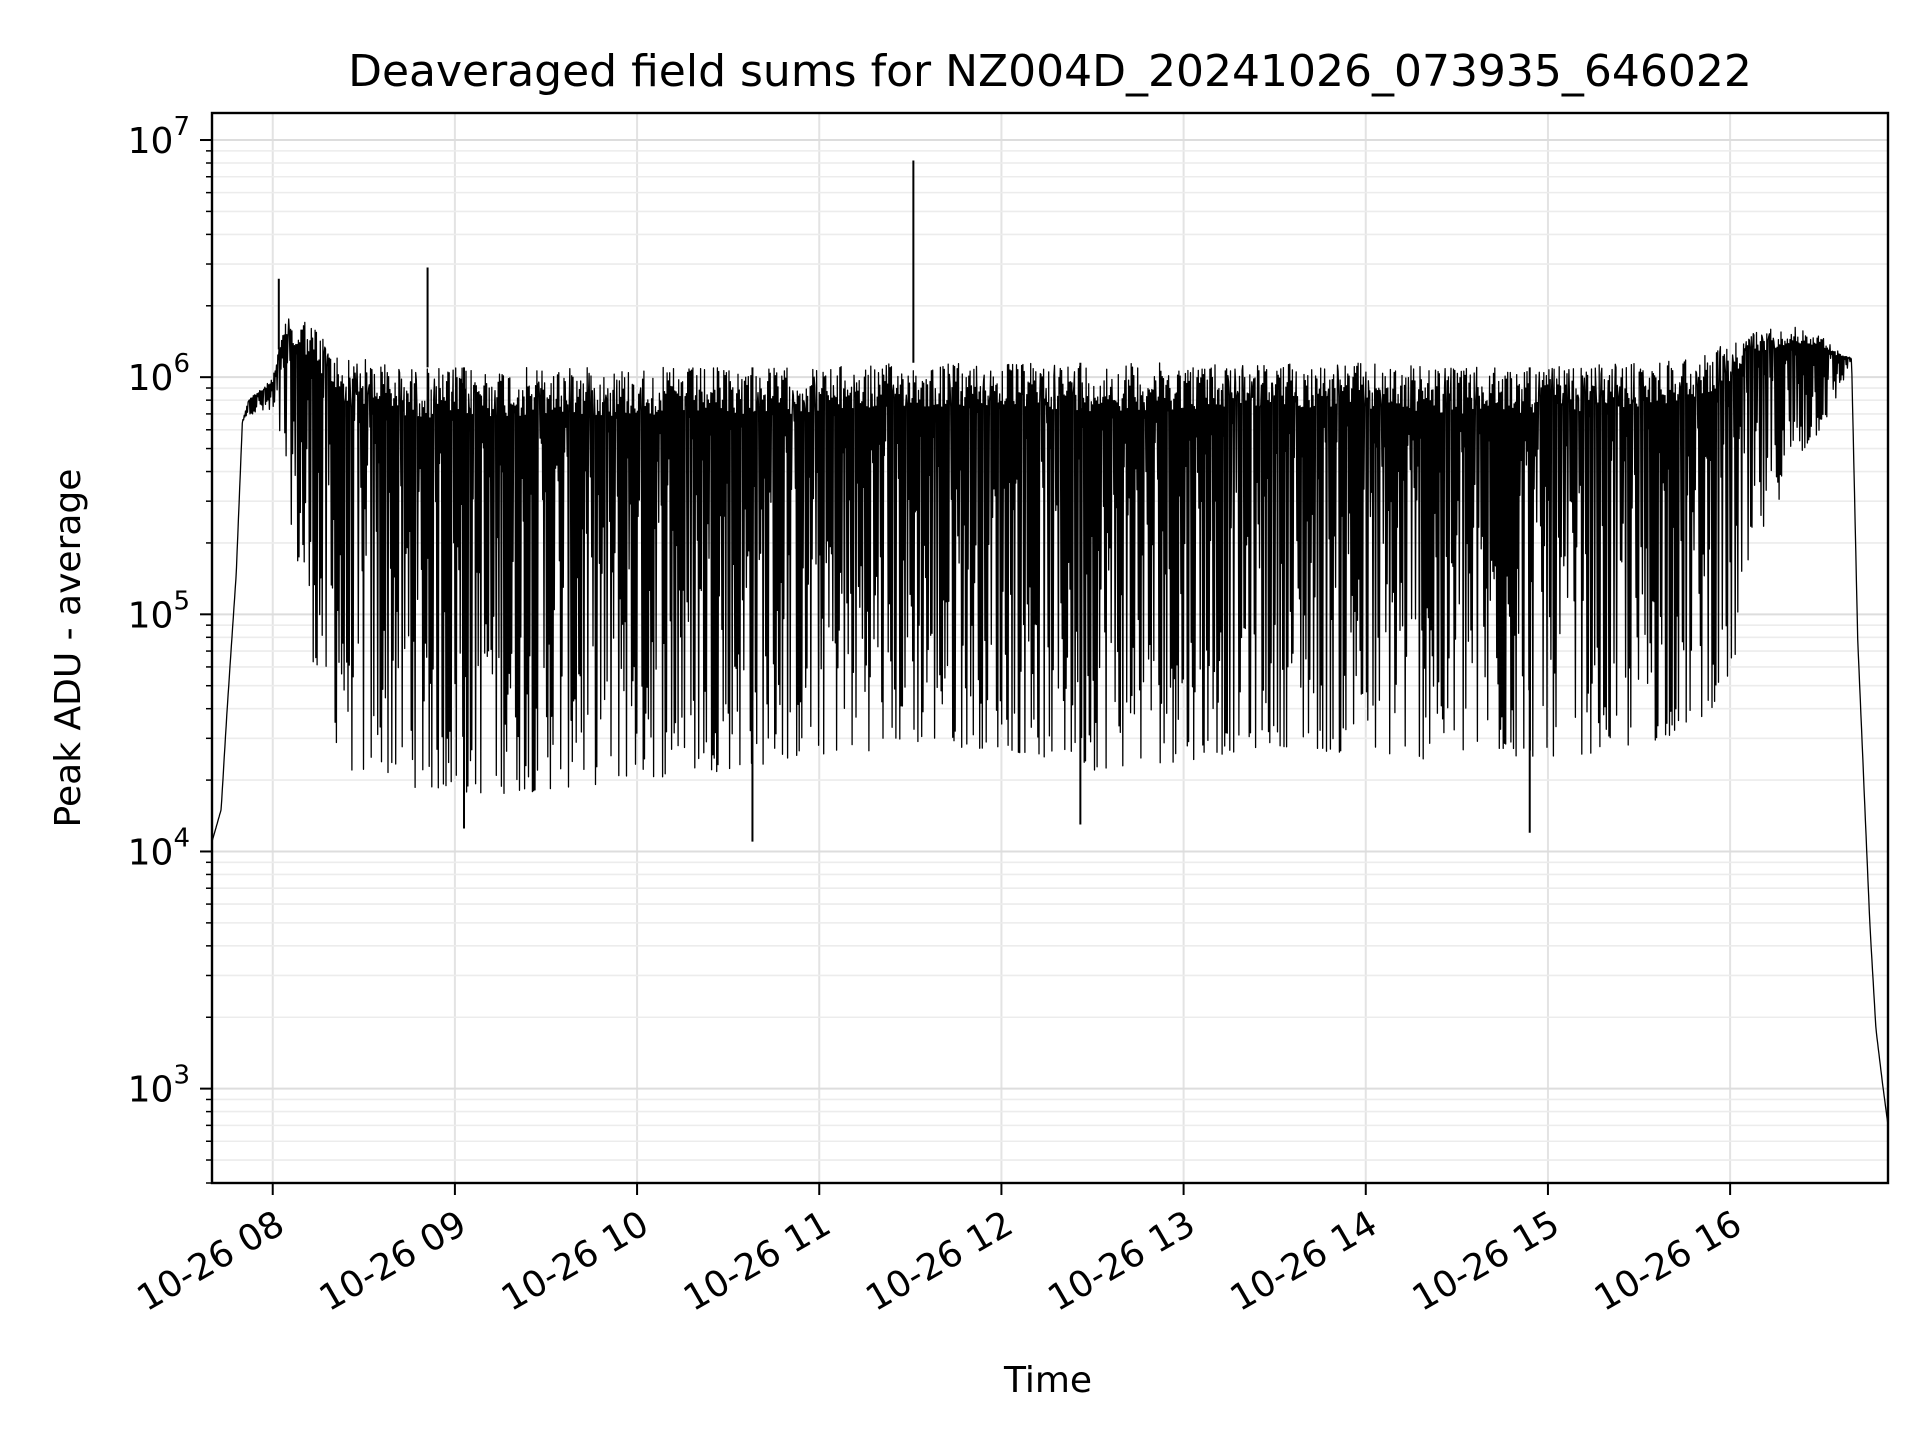 The width and height of the screenshot is (1920, 1440). What do you see at coordinates (159, 374) in the screenshot?
I see `y-tick-label: 10⁶` at bounding box center [159, 374].